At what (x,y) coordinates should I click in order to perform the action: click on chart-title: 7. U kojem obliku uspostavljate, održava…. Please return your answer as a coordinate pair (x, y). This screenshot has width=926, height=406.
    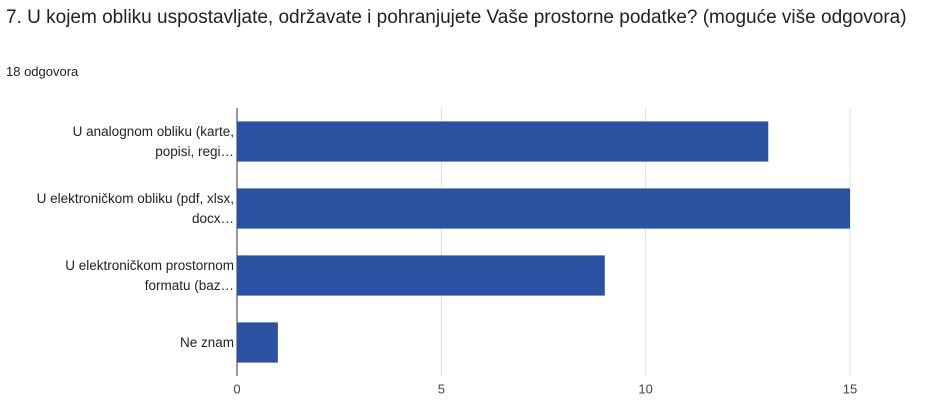
    Looking at the image, I should click on (456, 17).